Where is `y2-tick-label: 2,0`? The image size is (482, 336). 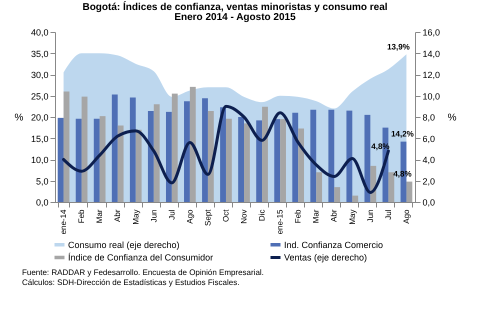 y2-tick-label: 2,0 is located at coordinates (429, 181).